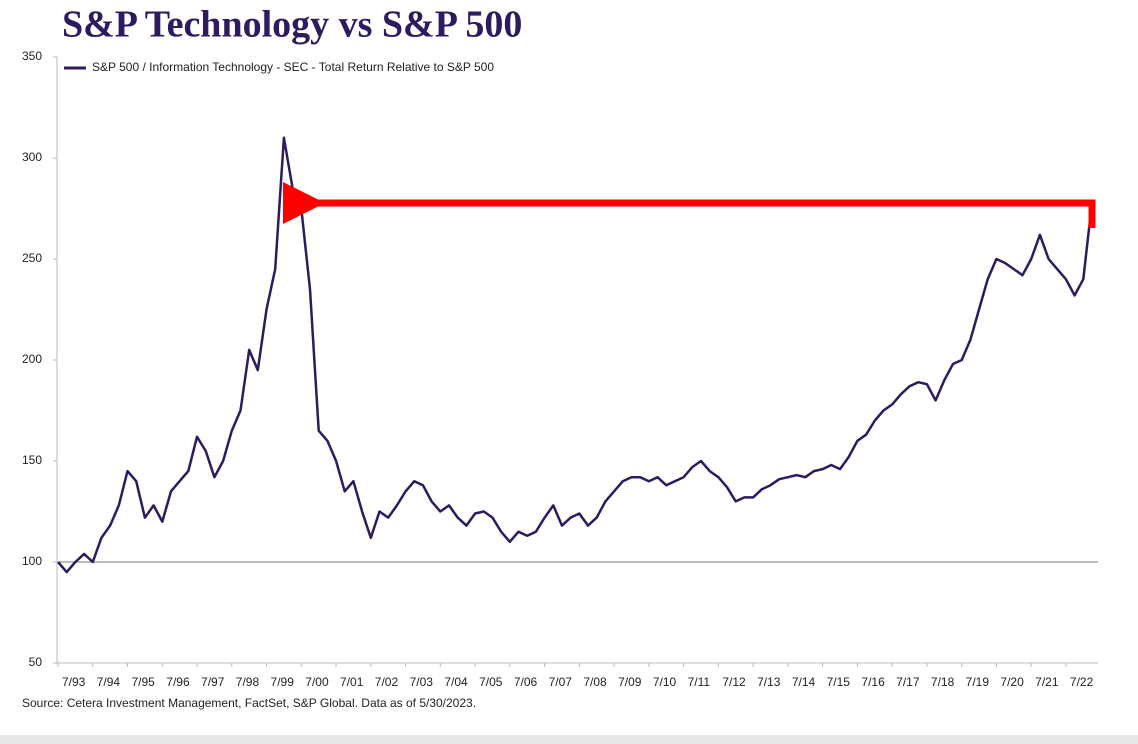 Image resolution: width=1138 pixels, height=744 pixels. I want to click on x-tick-label: 7/00, so click(317, 682).